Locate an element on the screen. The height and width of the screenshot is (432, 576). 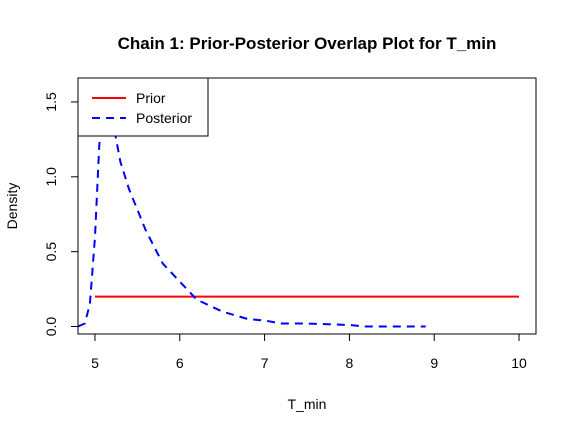
y-tick-label: 1.5 is located at coordinates (51, 102).